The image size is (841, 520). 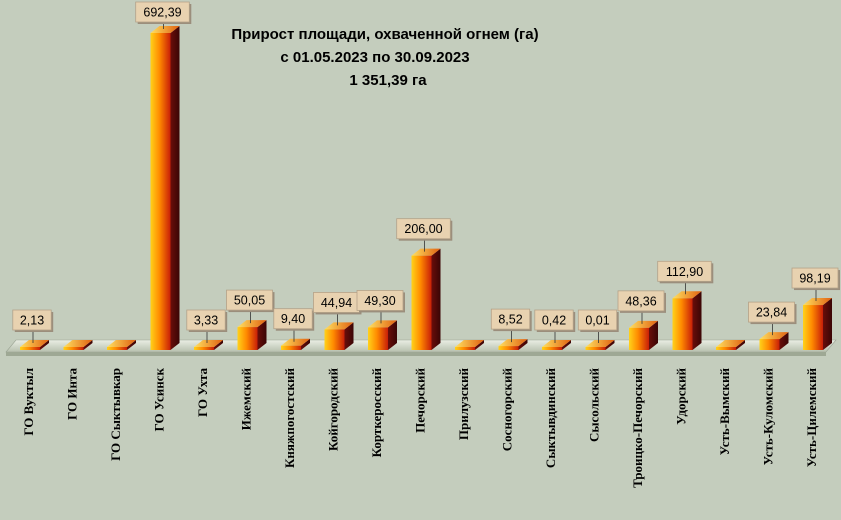 I want to click on data-label: 49,30, so click(x=380, y=307).